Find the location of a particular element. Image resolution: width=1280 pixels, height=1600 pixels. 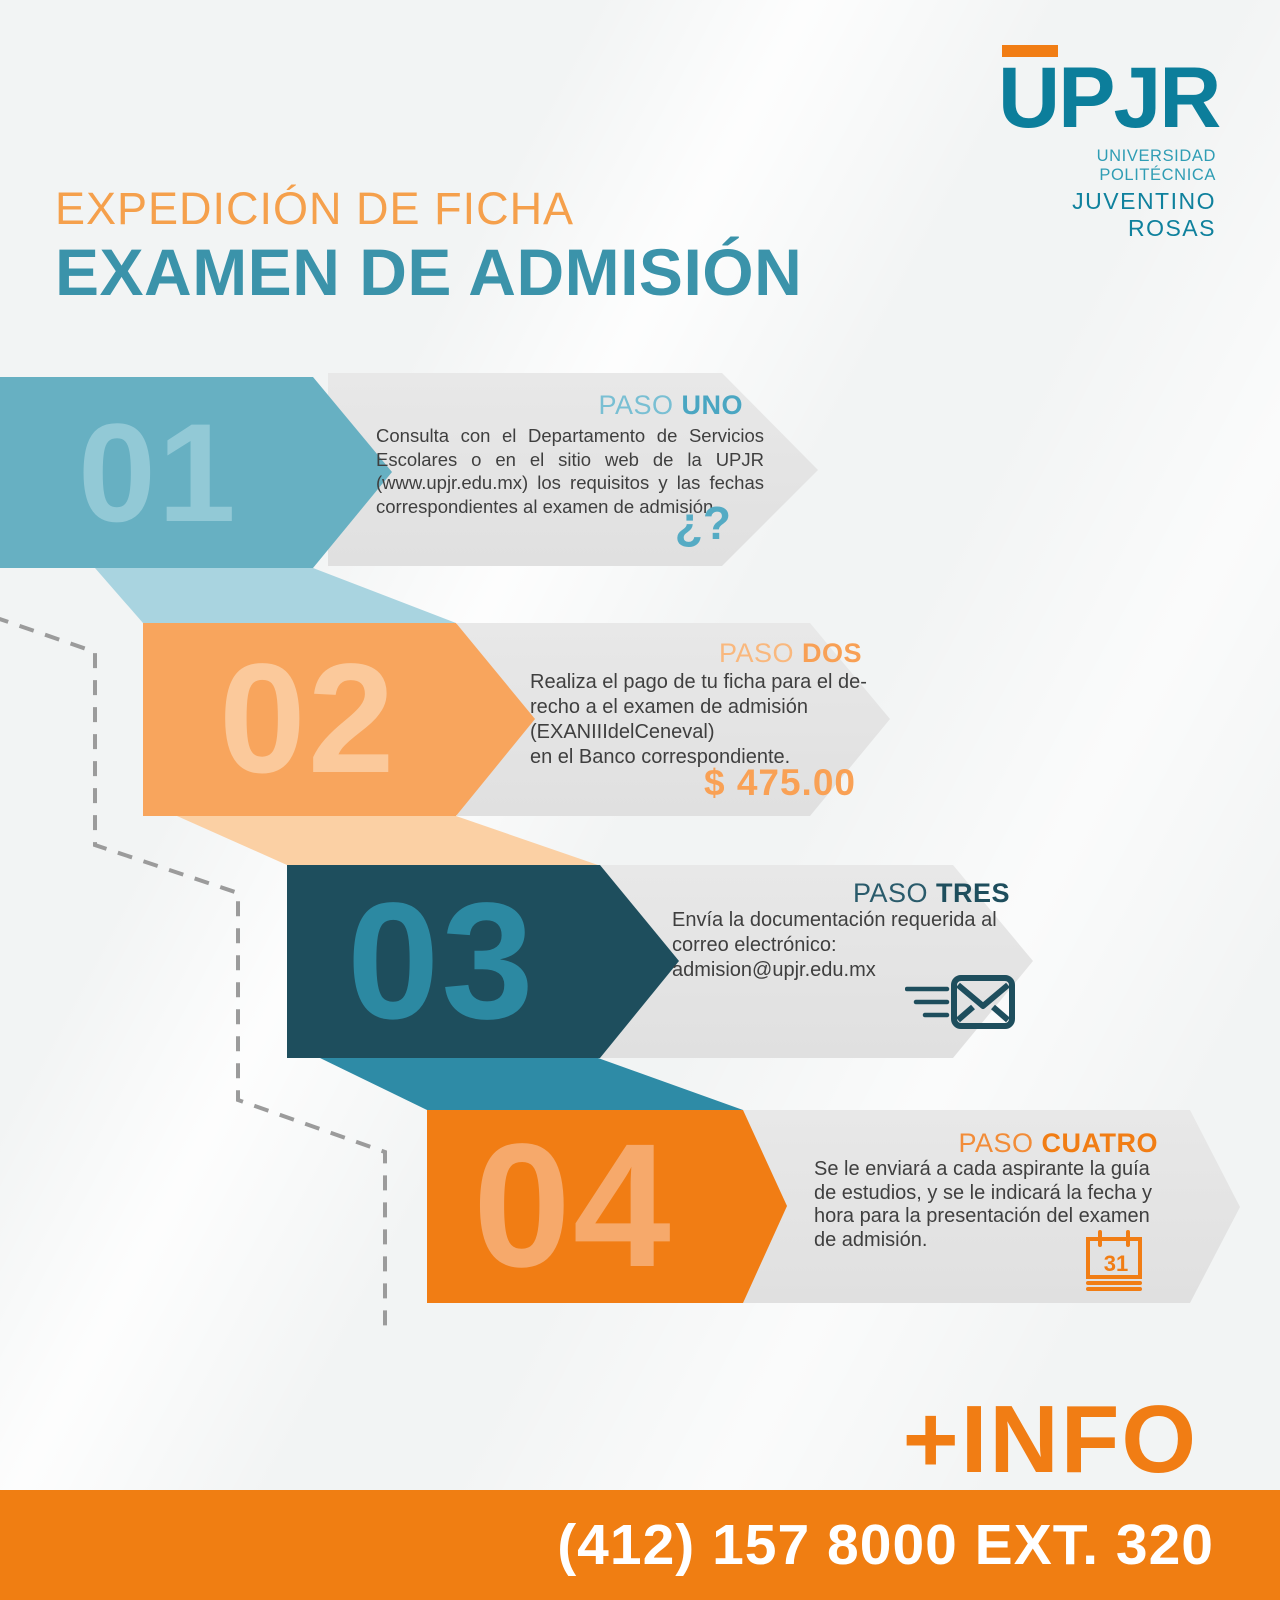

step-1-text-panel is located at coordinates (573, 469).